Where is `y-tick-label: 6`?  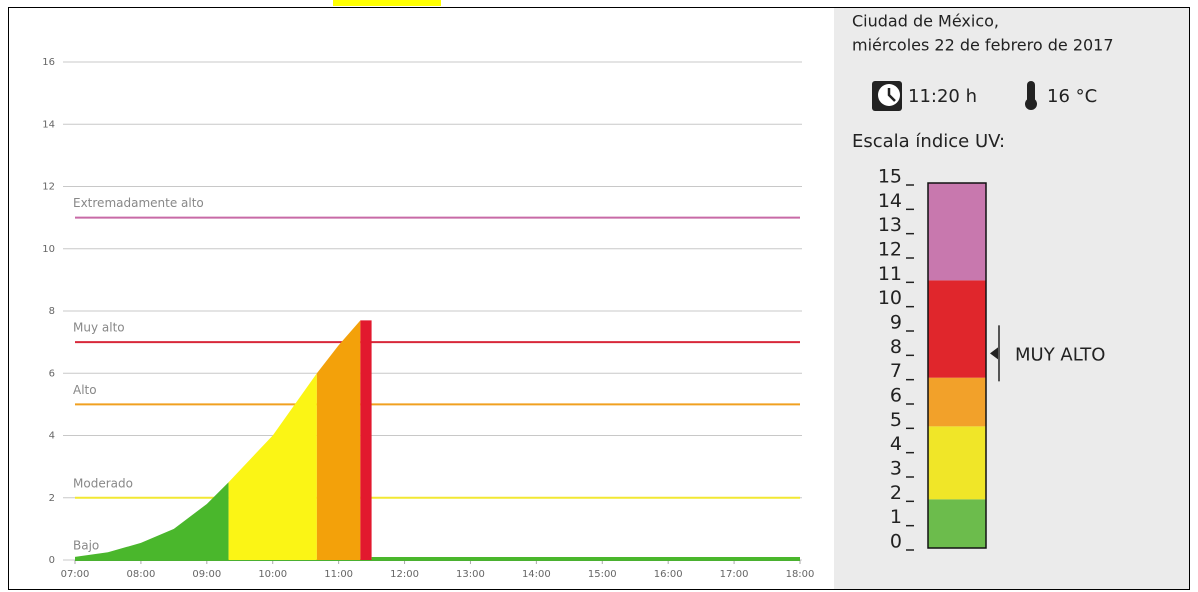
y-tick-label: 6 is located at coordinates (52, 373).